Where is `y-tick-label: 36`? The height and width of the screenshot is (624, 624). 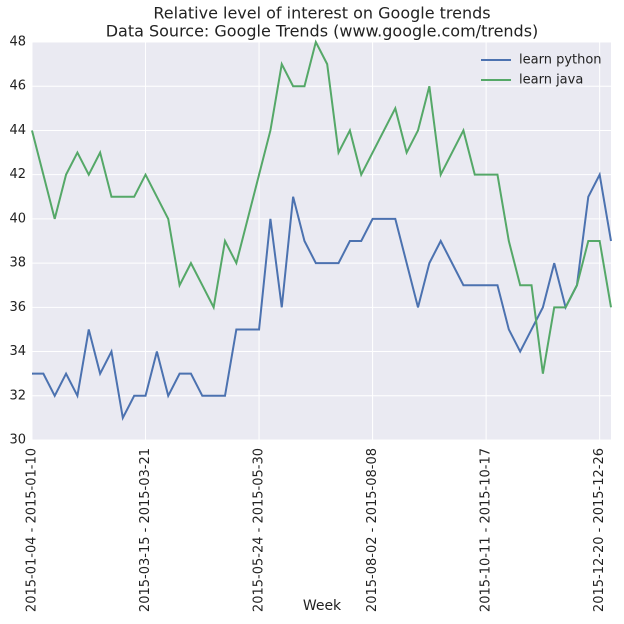
y-tick-label: 36 is located at coordinates (17, 307).